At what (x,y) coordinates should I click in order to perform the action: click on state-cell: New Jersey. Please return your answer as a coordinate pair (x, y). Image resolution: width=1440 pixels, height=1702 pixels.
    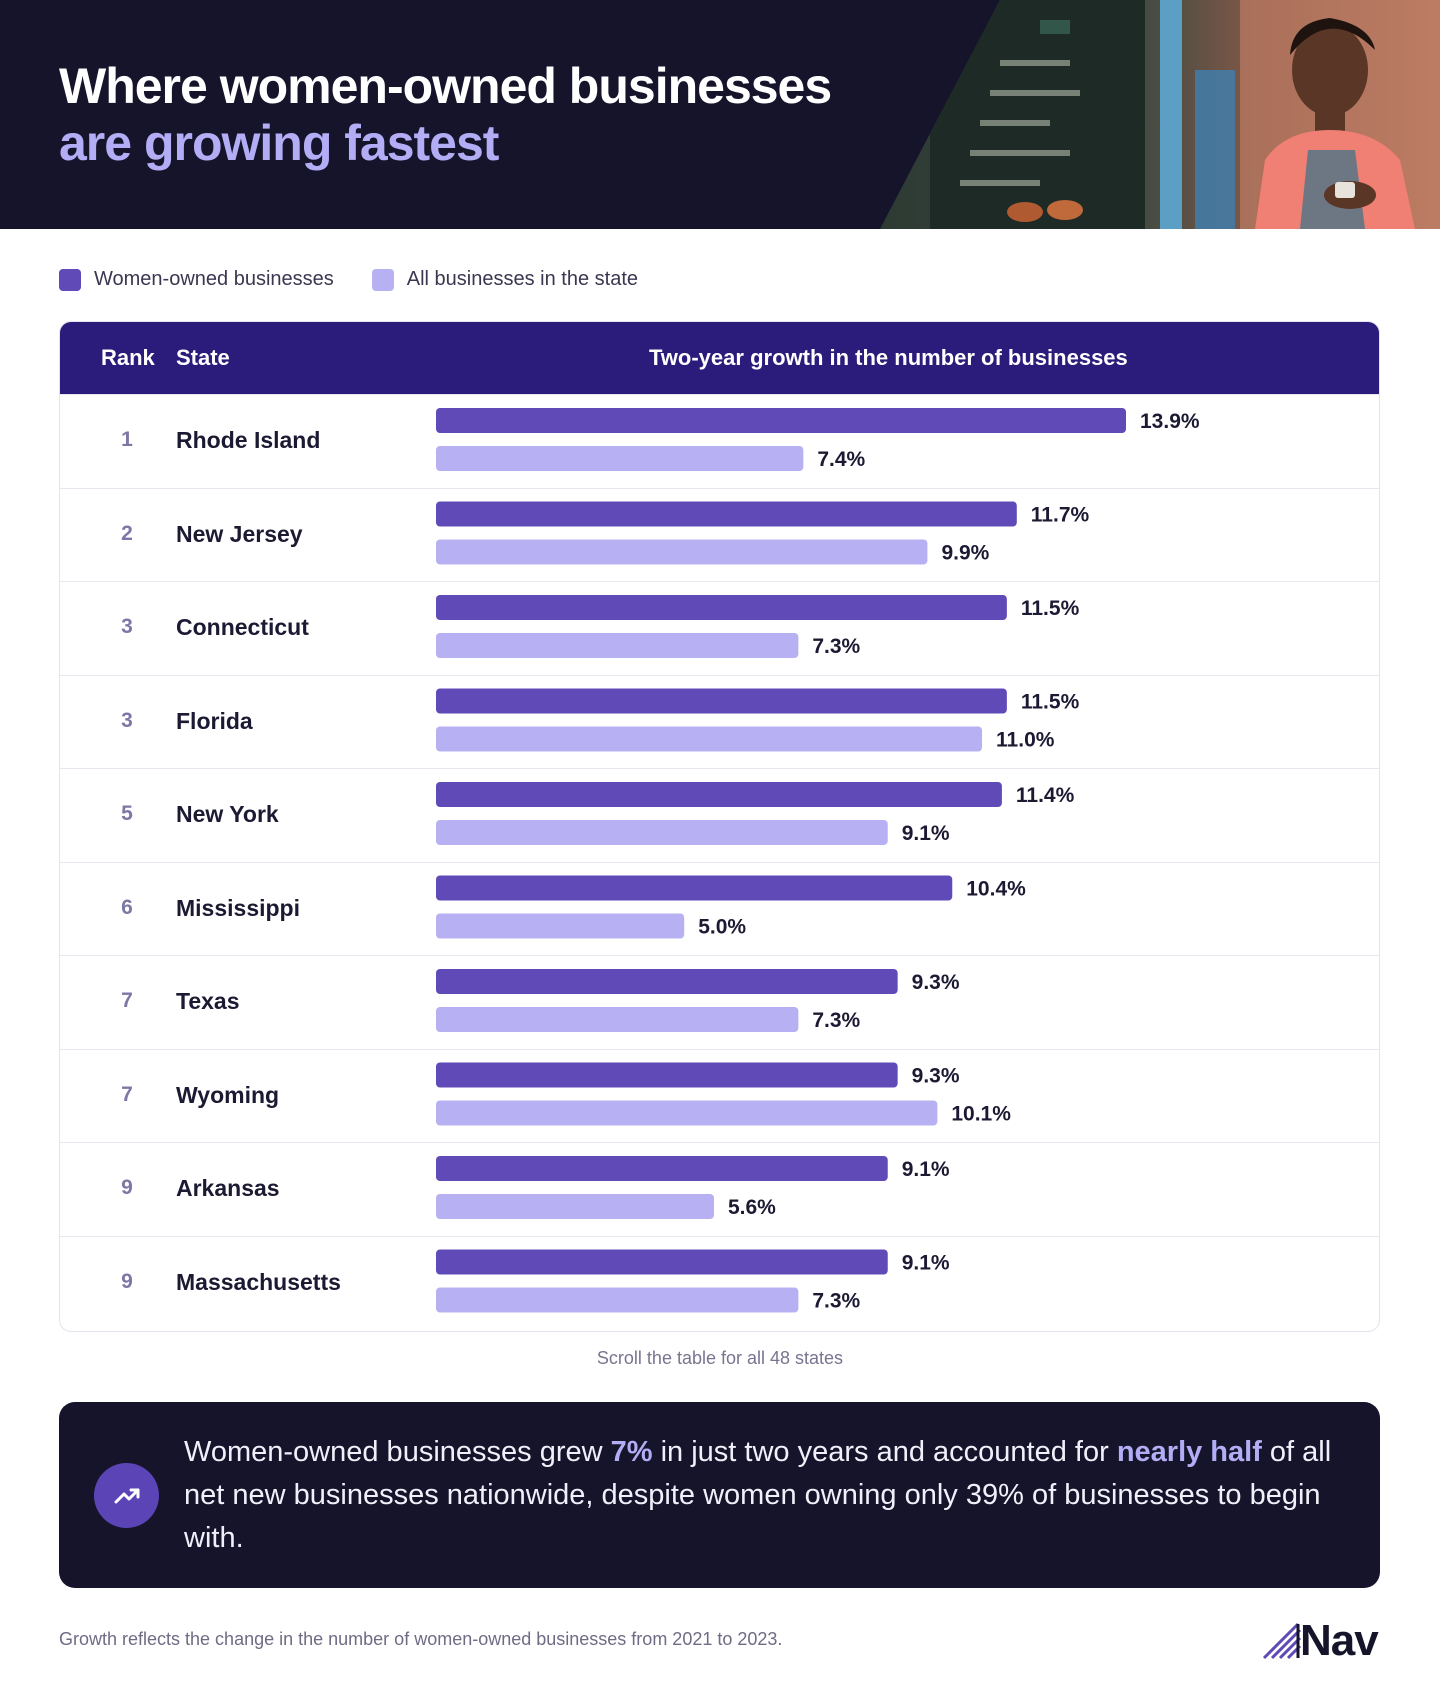
    Looking at the image, I should click on (239, 533).